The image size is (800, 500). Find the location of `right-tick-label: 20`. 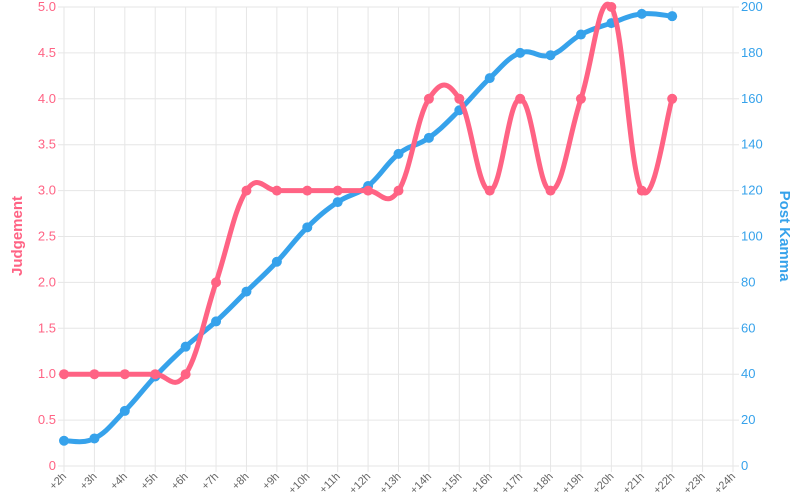

right-tick-label: 20 is located at coordinates (748, 419).